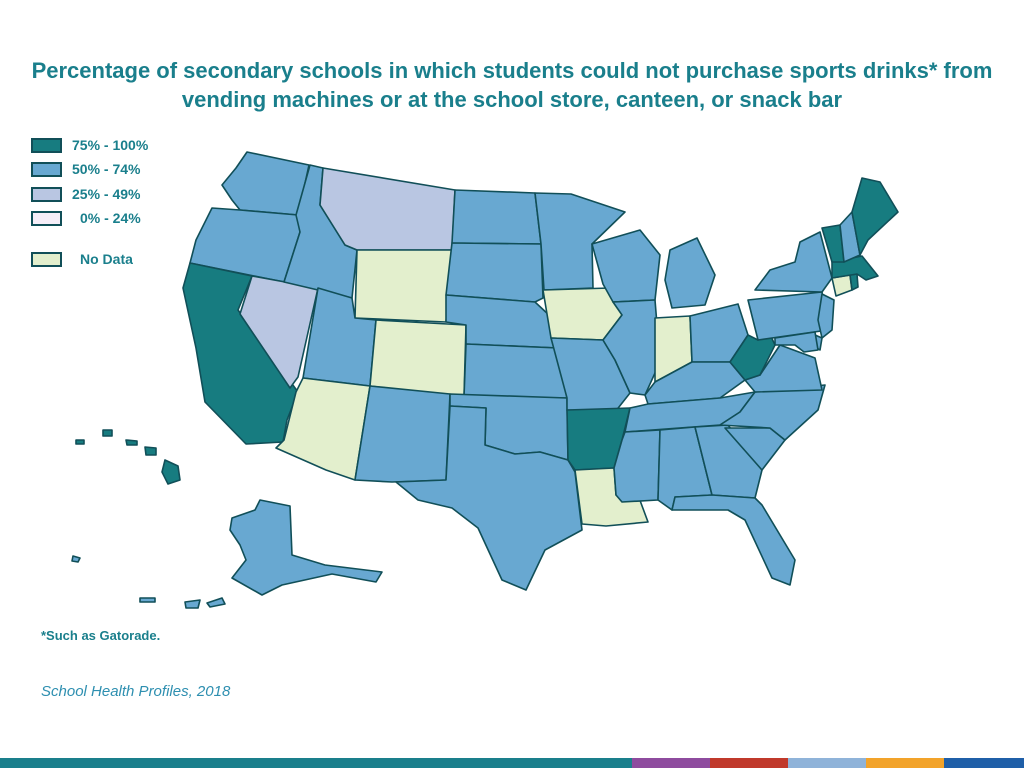 This screenshot has height=768, width=1024. What do you see at coordinates (171, 472) in the screenshot?
I see `state-hawaii` at bounding box center [171, 472].